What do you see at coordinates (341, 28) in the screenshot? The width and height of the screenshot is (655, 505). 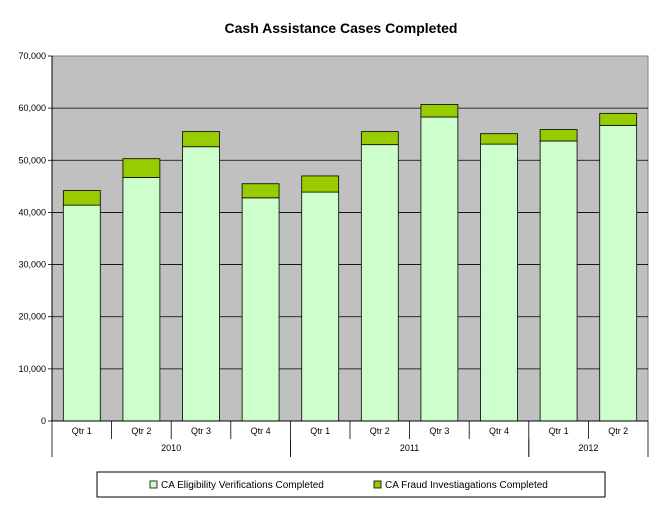 I see `chart-title: Cash Assistance Cases Completed` at bounding box center [341, 28].